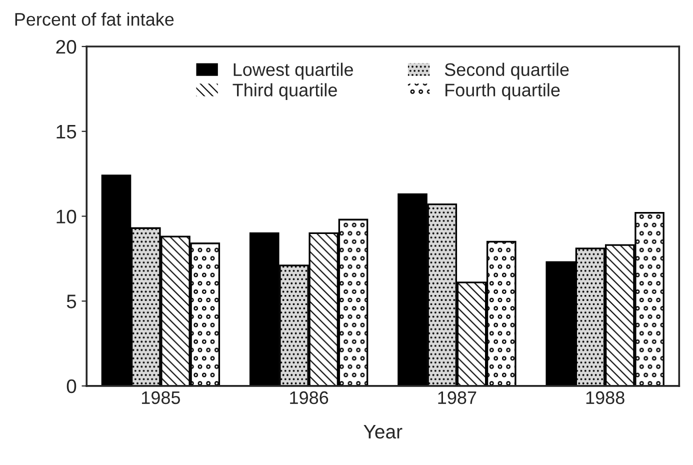 This screenshot has height=465, width=693. I want to click on legend-label: Fourth quartile, so click(503, 91).